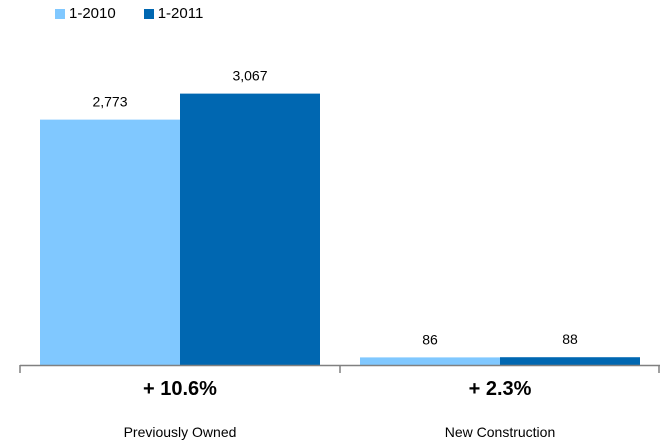  What do you see at coordinates (109, 102) in the screenshot?
I see `data-label-previously-owned-1-2010: 2,773` at bounding box center [109, 102].